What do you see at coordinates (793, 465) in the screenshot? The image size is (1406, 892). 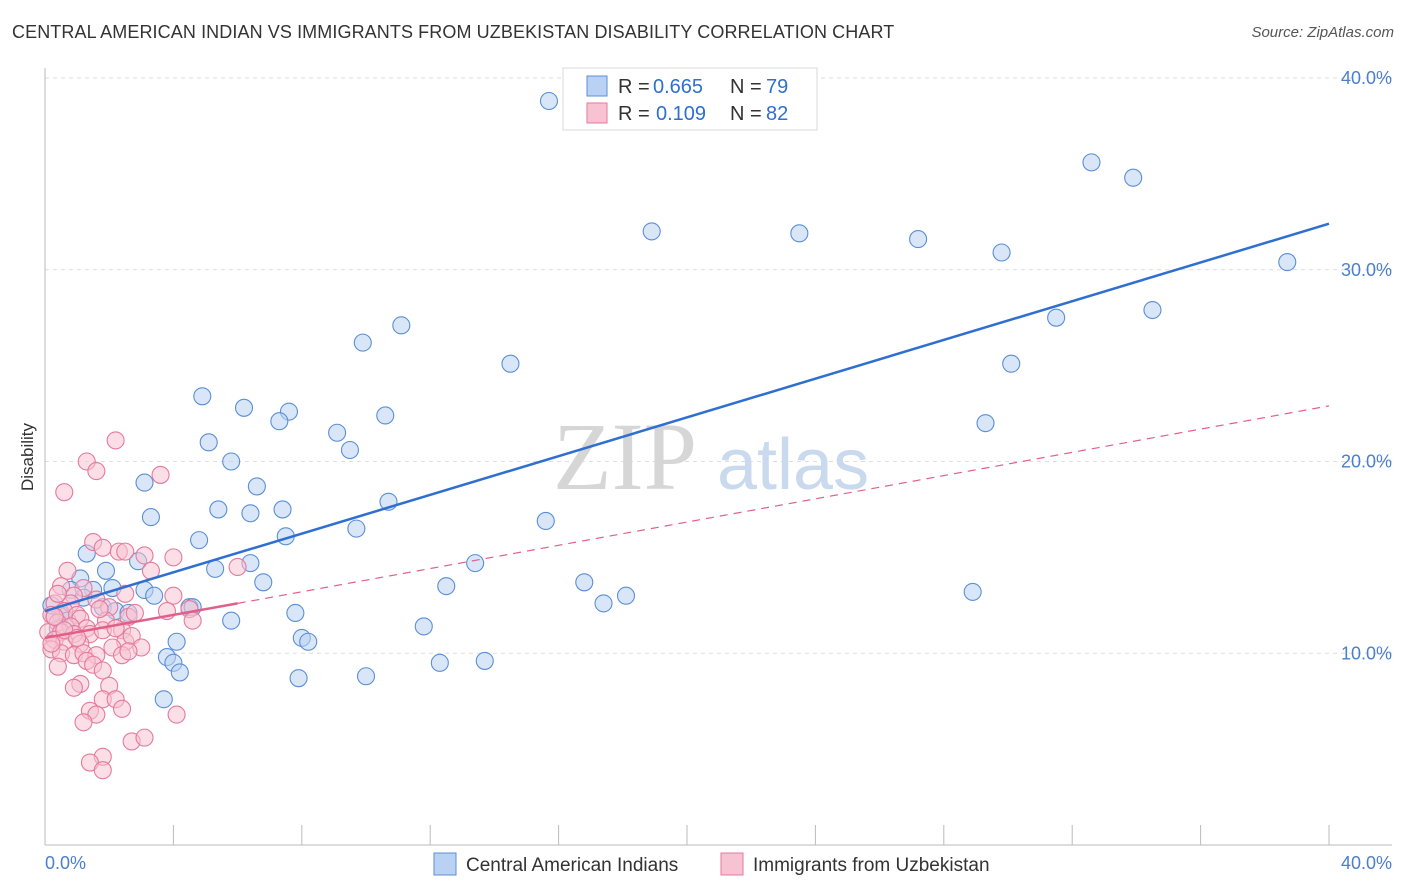 I see `watermark-atlas: atlas` at bounding box center [793, 465].